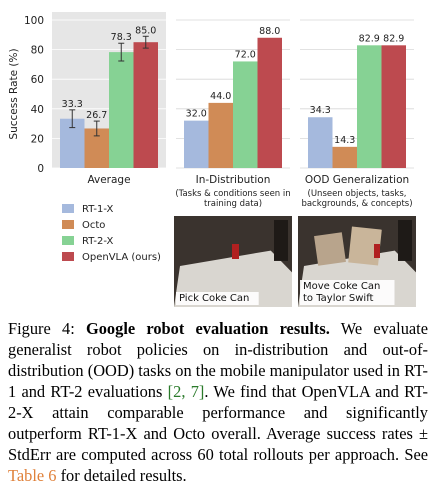  What do you see at coordinates (37, 139) in the screenshot?
I see `y-tick-label: 20` at bounding box center [37, 139].